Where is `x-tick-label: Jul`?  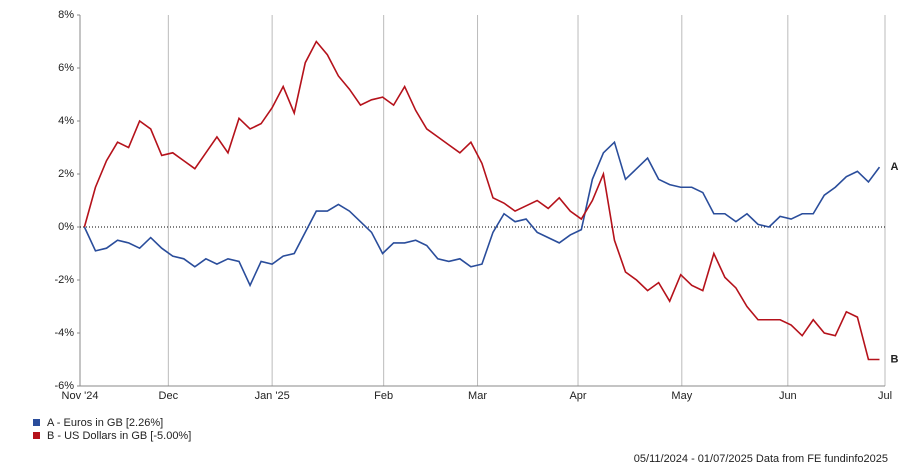
x-tick-label: Jul is located at coordinates (885, 396).